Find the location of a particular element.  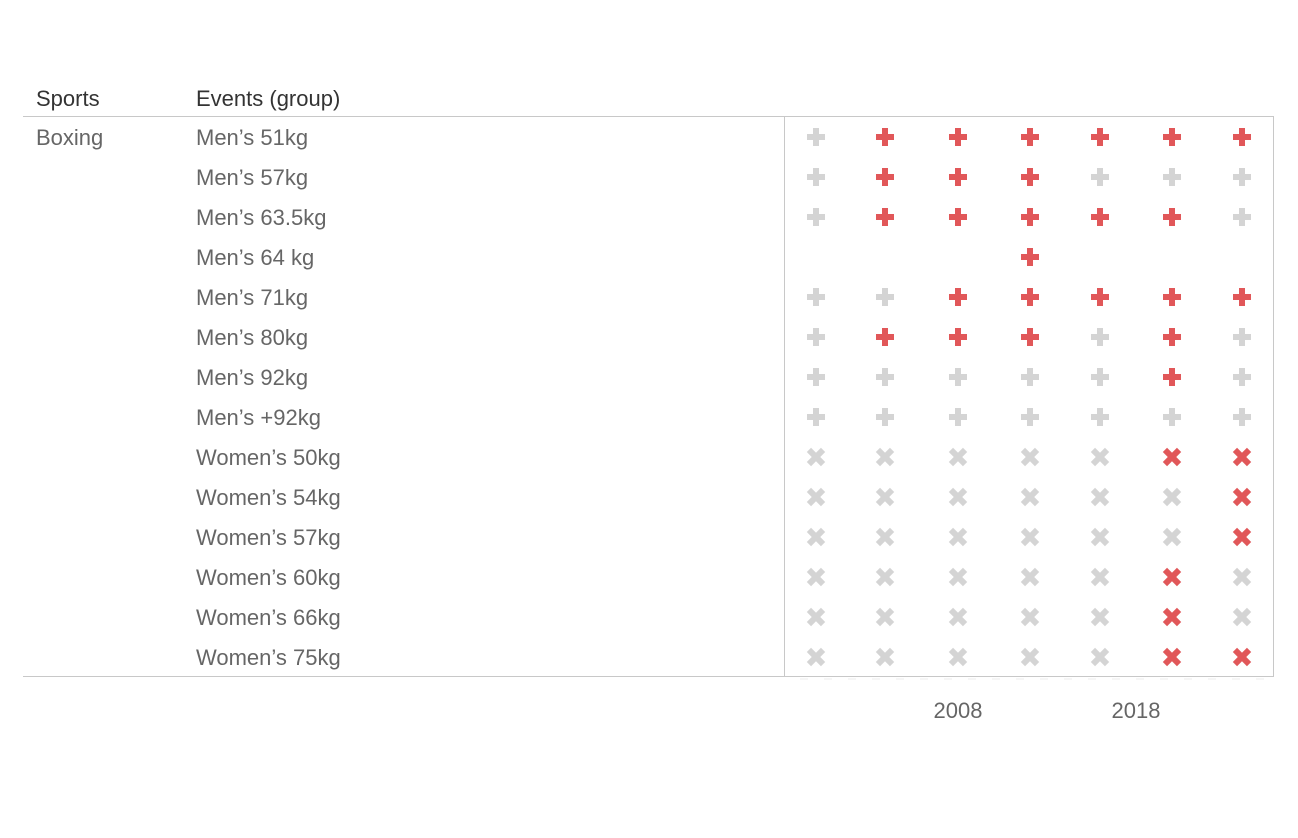

table-top-rule is located at coordinates (648, 116).